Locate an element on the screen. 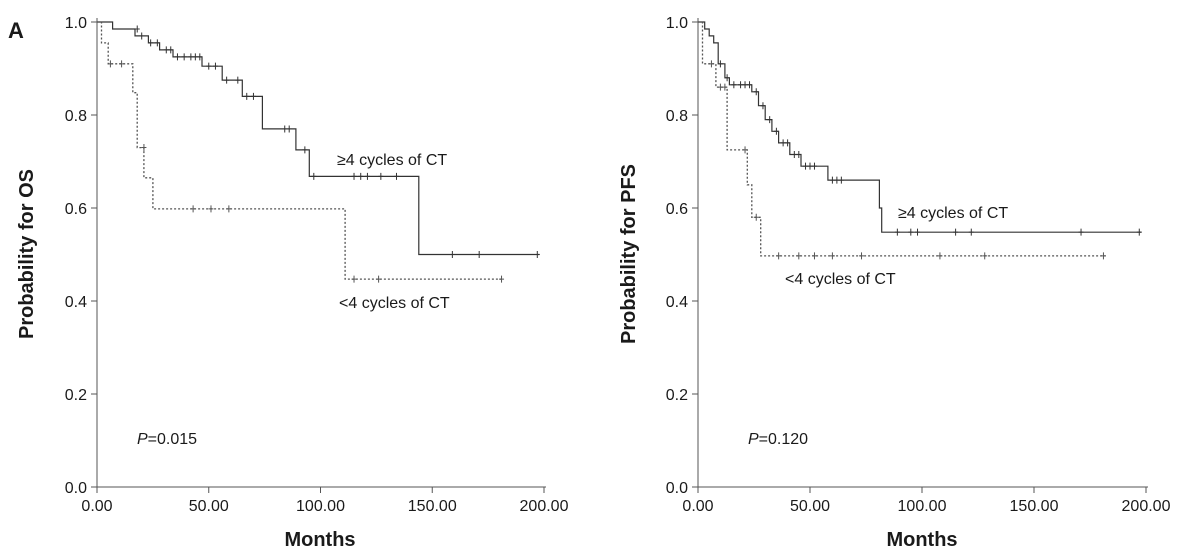  pfs-y-tick-label: 0.4 is located at coordinates (677, 302).